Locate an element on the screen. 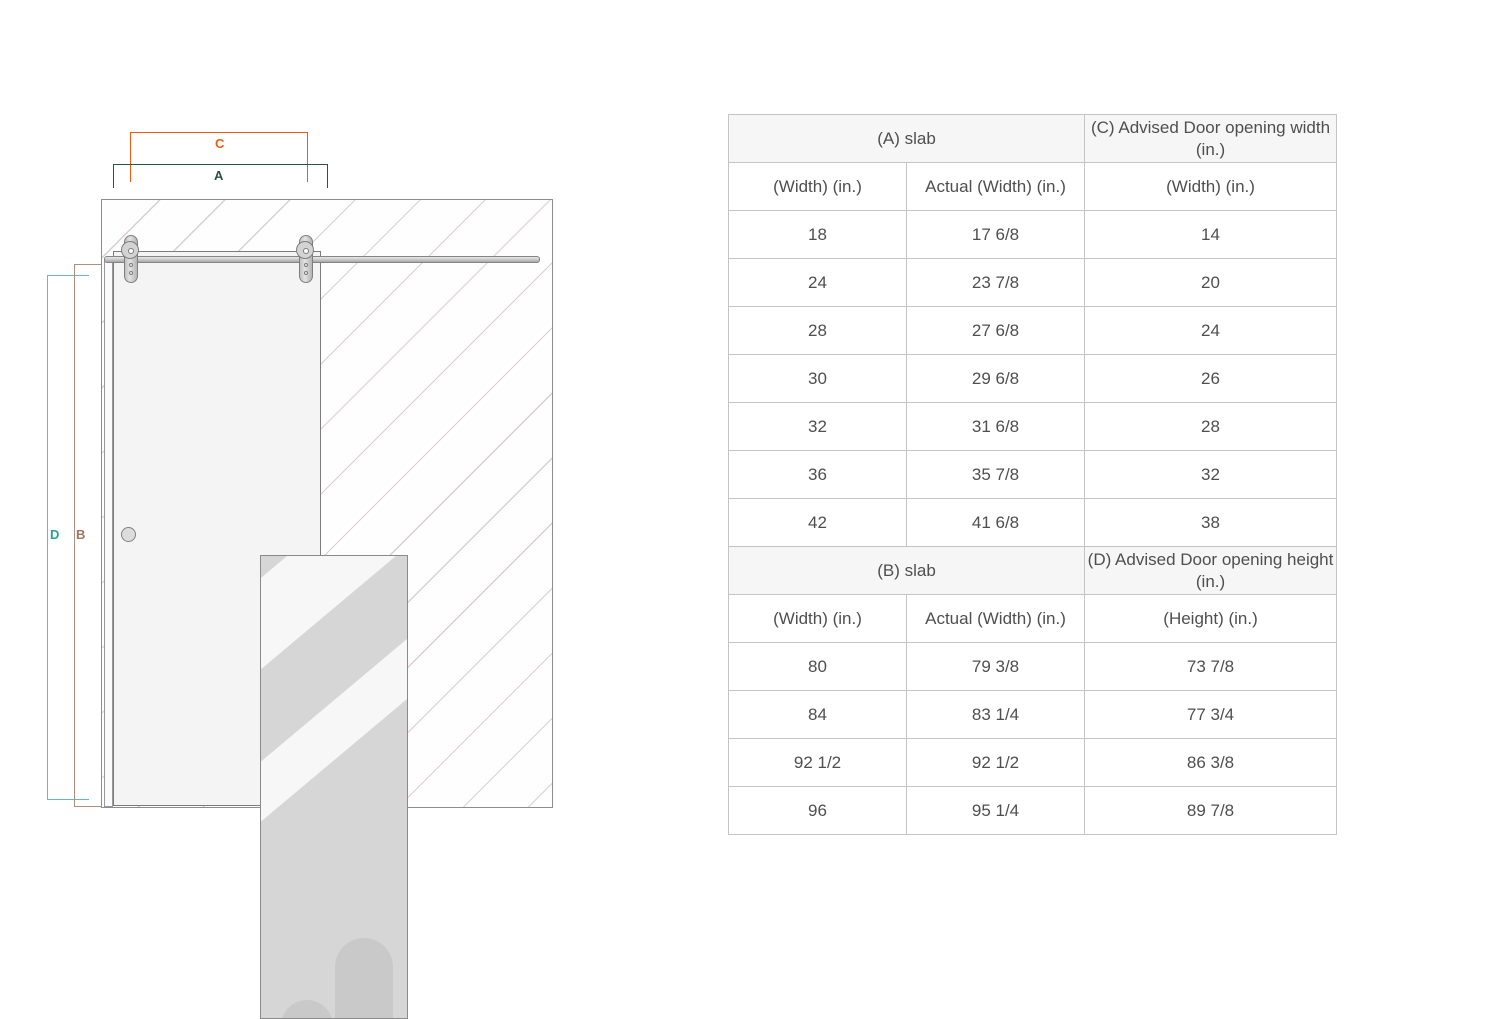 The width and height of the screenshot is (1501, 1019). door-slab is located at coordinates (260, 635).